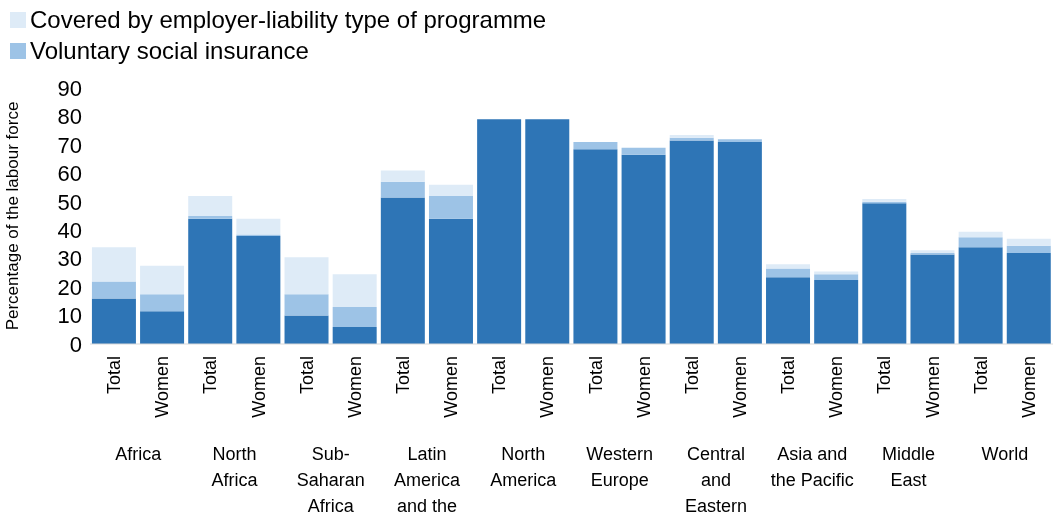 This screenshot has height=516, width=1055. What do you see at coordinates (909, 467) in the screenshot?
I see `text: Middle East` at bounding box center [909, 467].